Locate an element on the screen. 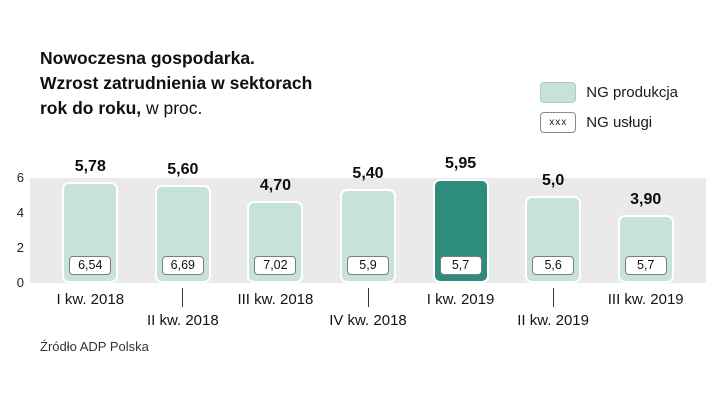  legend-label-produkcja: NG produkcja is located at coordinates (632, 92).